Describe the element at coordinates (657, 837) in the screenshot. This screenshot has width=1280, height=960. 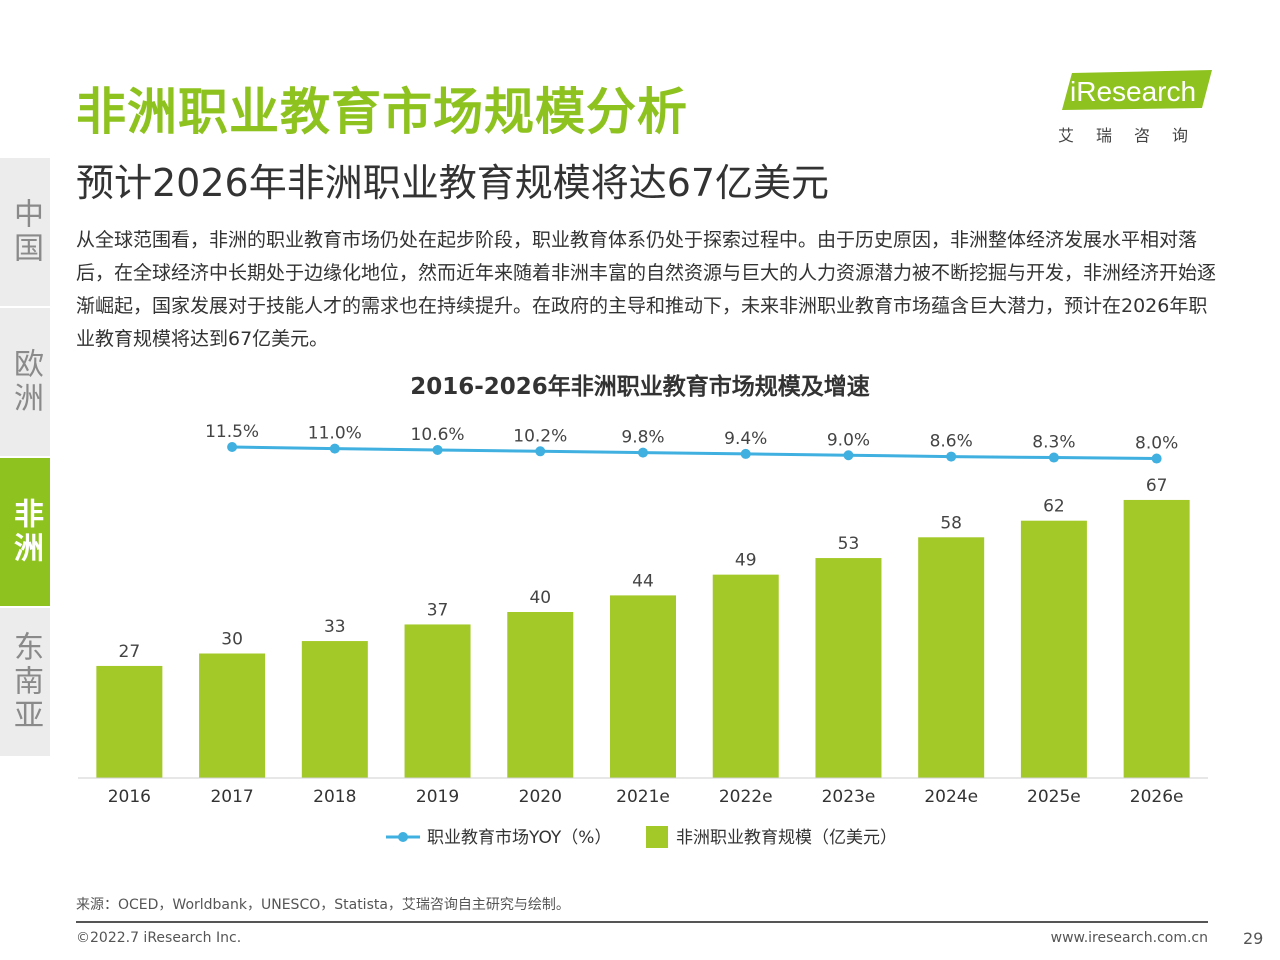
I see `legend-bar-swatch` at that location.